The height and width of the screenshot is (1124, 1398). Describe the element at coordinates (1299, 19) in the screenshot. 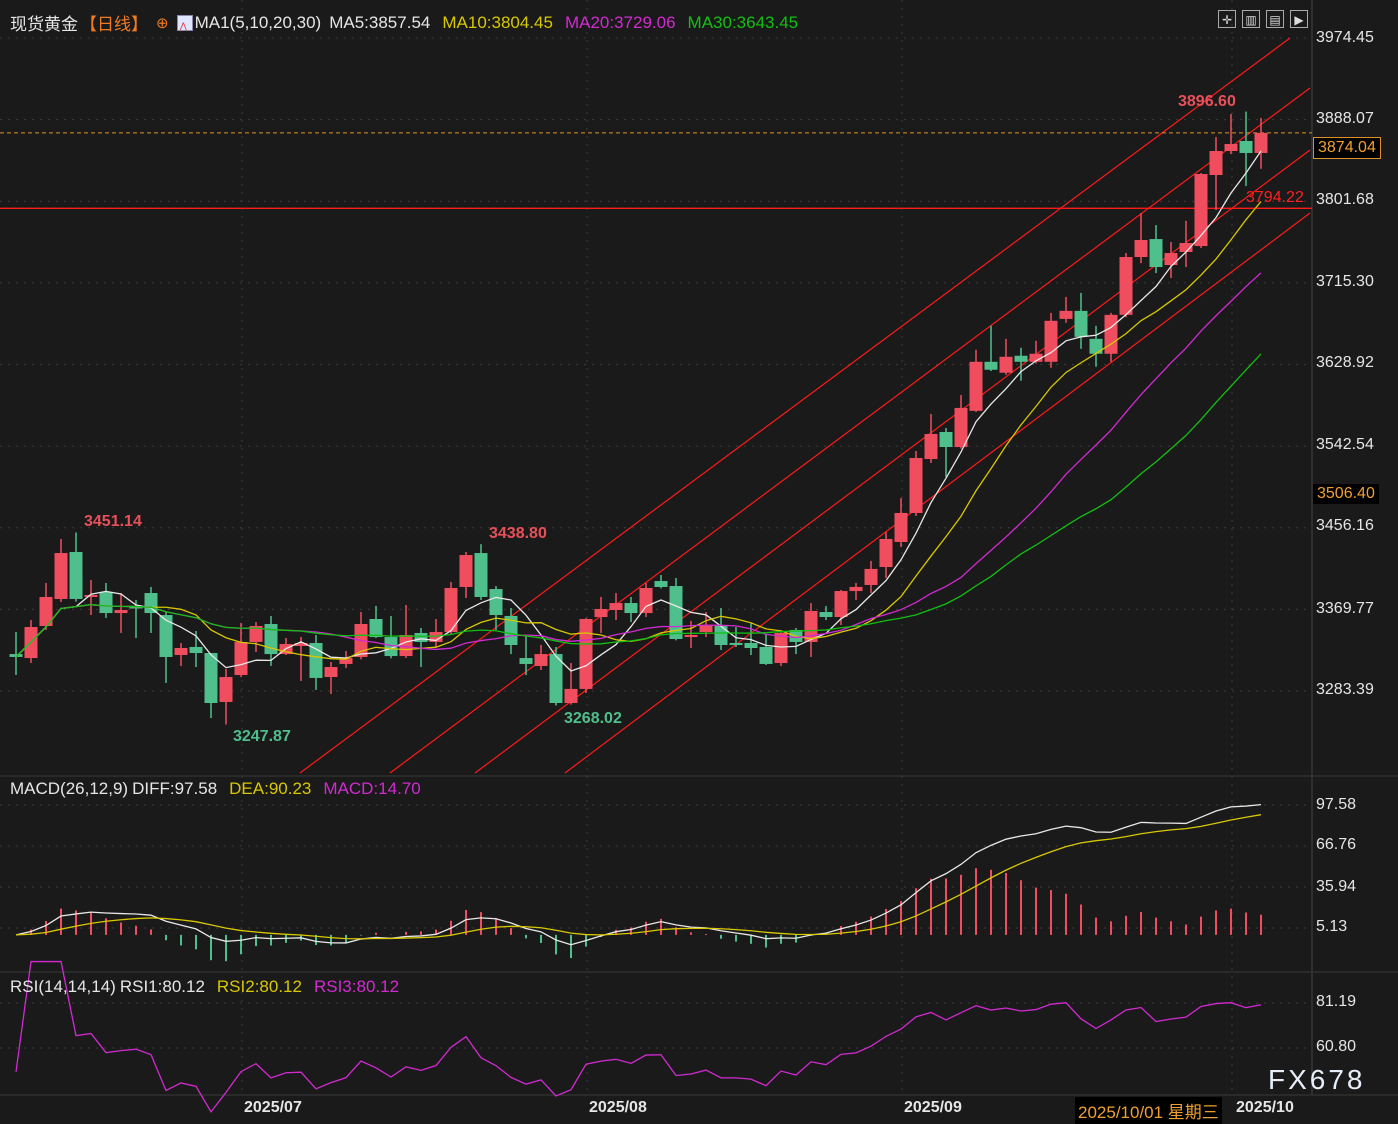

I see `play-forward-icon: ▶` at that location.